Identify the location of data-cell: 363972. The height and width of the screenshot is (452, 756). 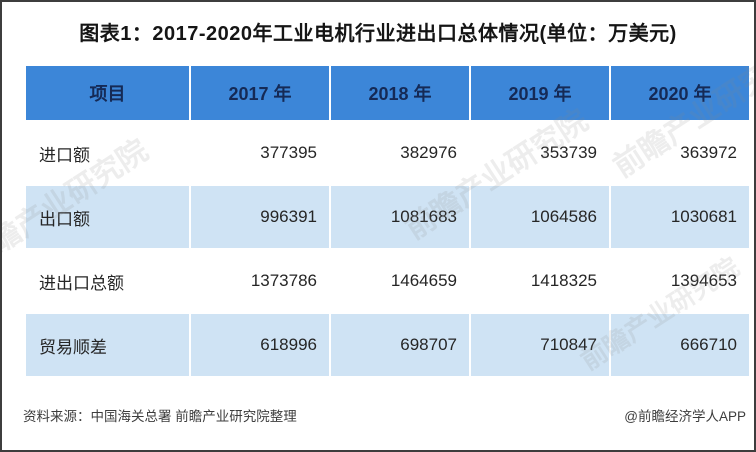
(680, 153).